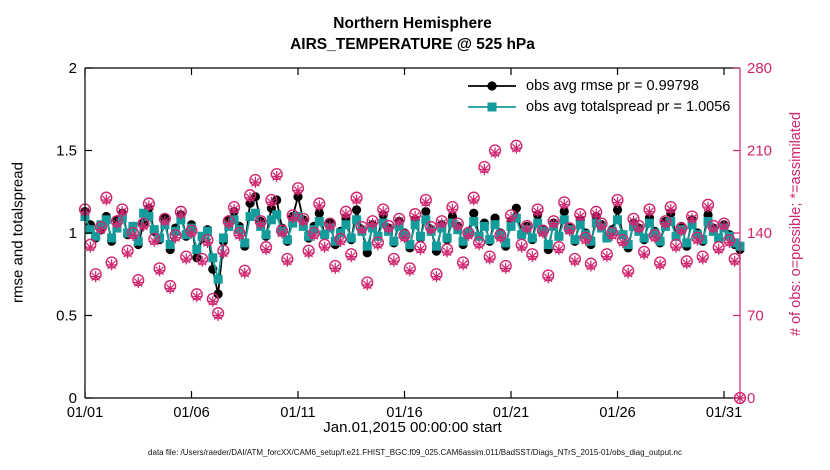 Image resolution: width=830 pixels, height=470 pixels. I want to click on series-totalspread-line, so click(412, 245).